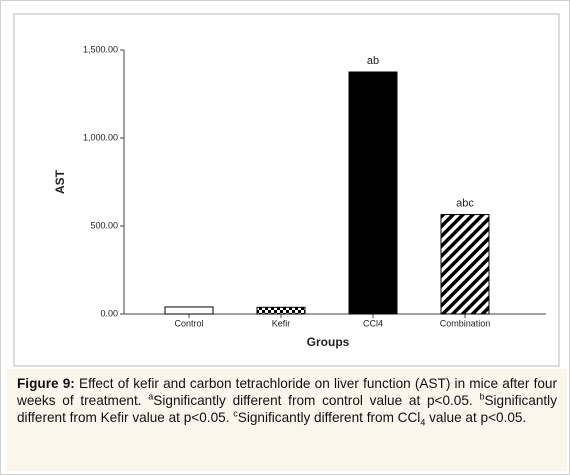  I want to click on x-axis-label: Groups, so click(328, 342).